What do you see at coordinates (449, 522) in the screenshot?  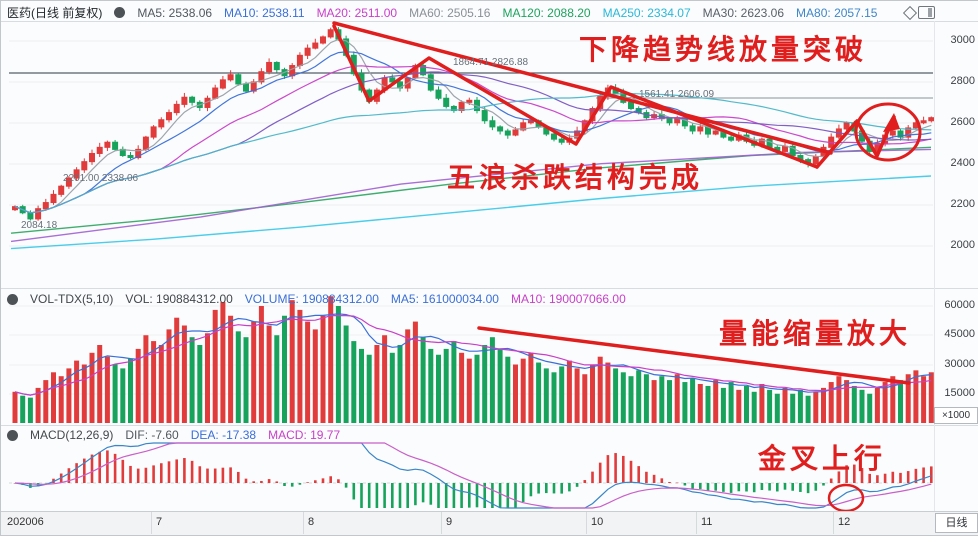 I see `x-axis-label: 9` at bounding box center [449, 522].